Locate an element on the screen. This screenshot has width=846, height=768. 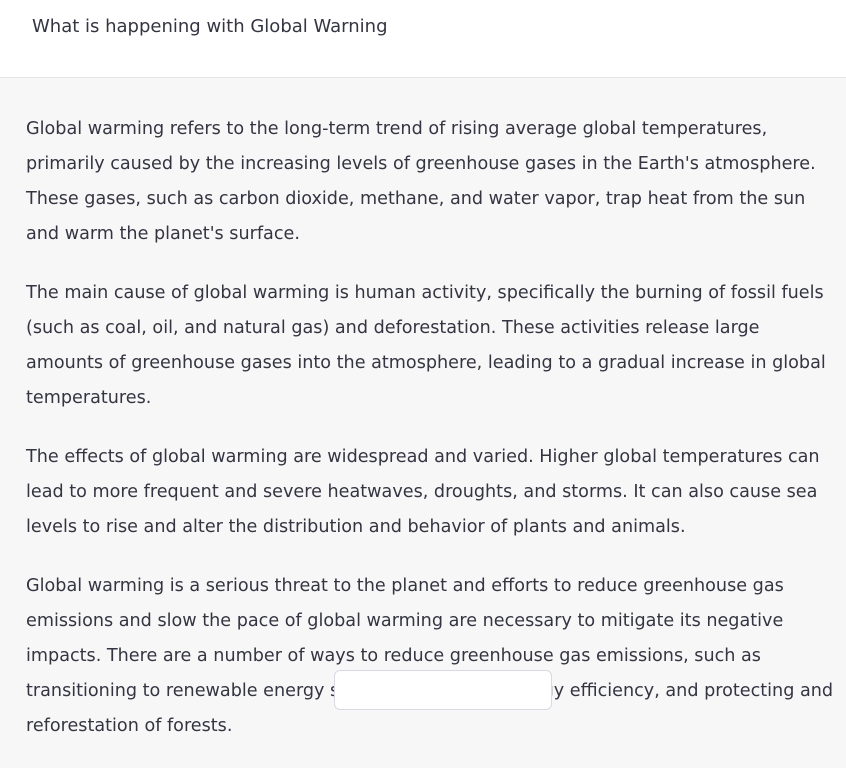
user-message-row: What is happening with Global Warning is located at coordinates (423, 39).